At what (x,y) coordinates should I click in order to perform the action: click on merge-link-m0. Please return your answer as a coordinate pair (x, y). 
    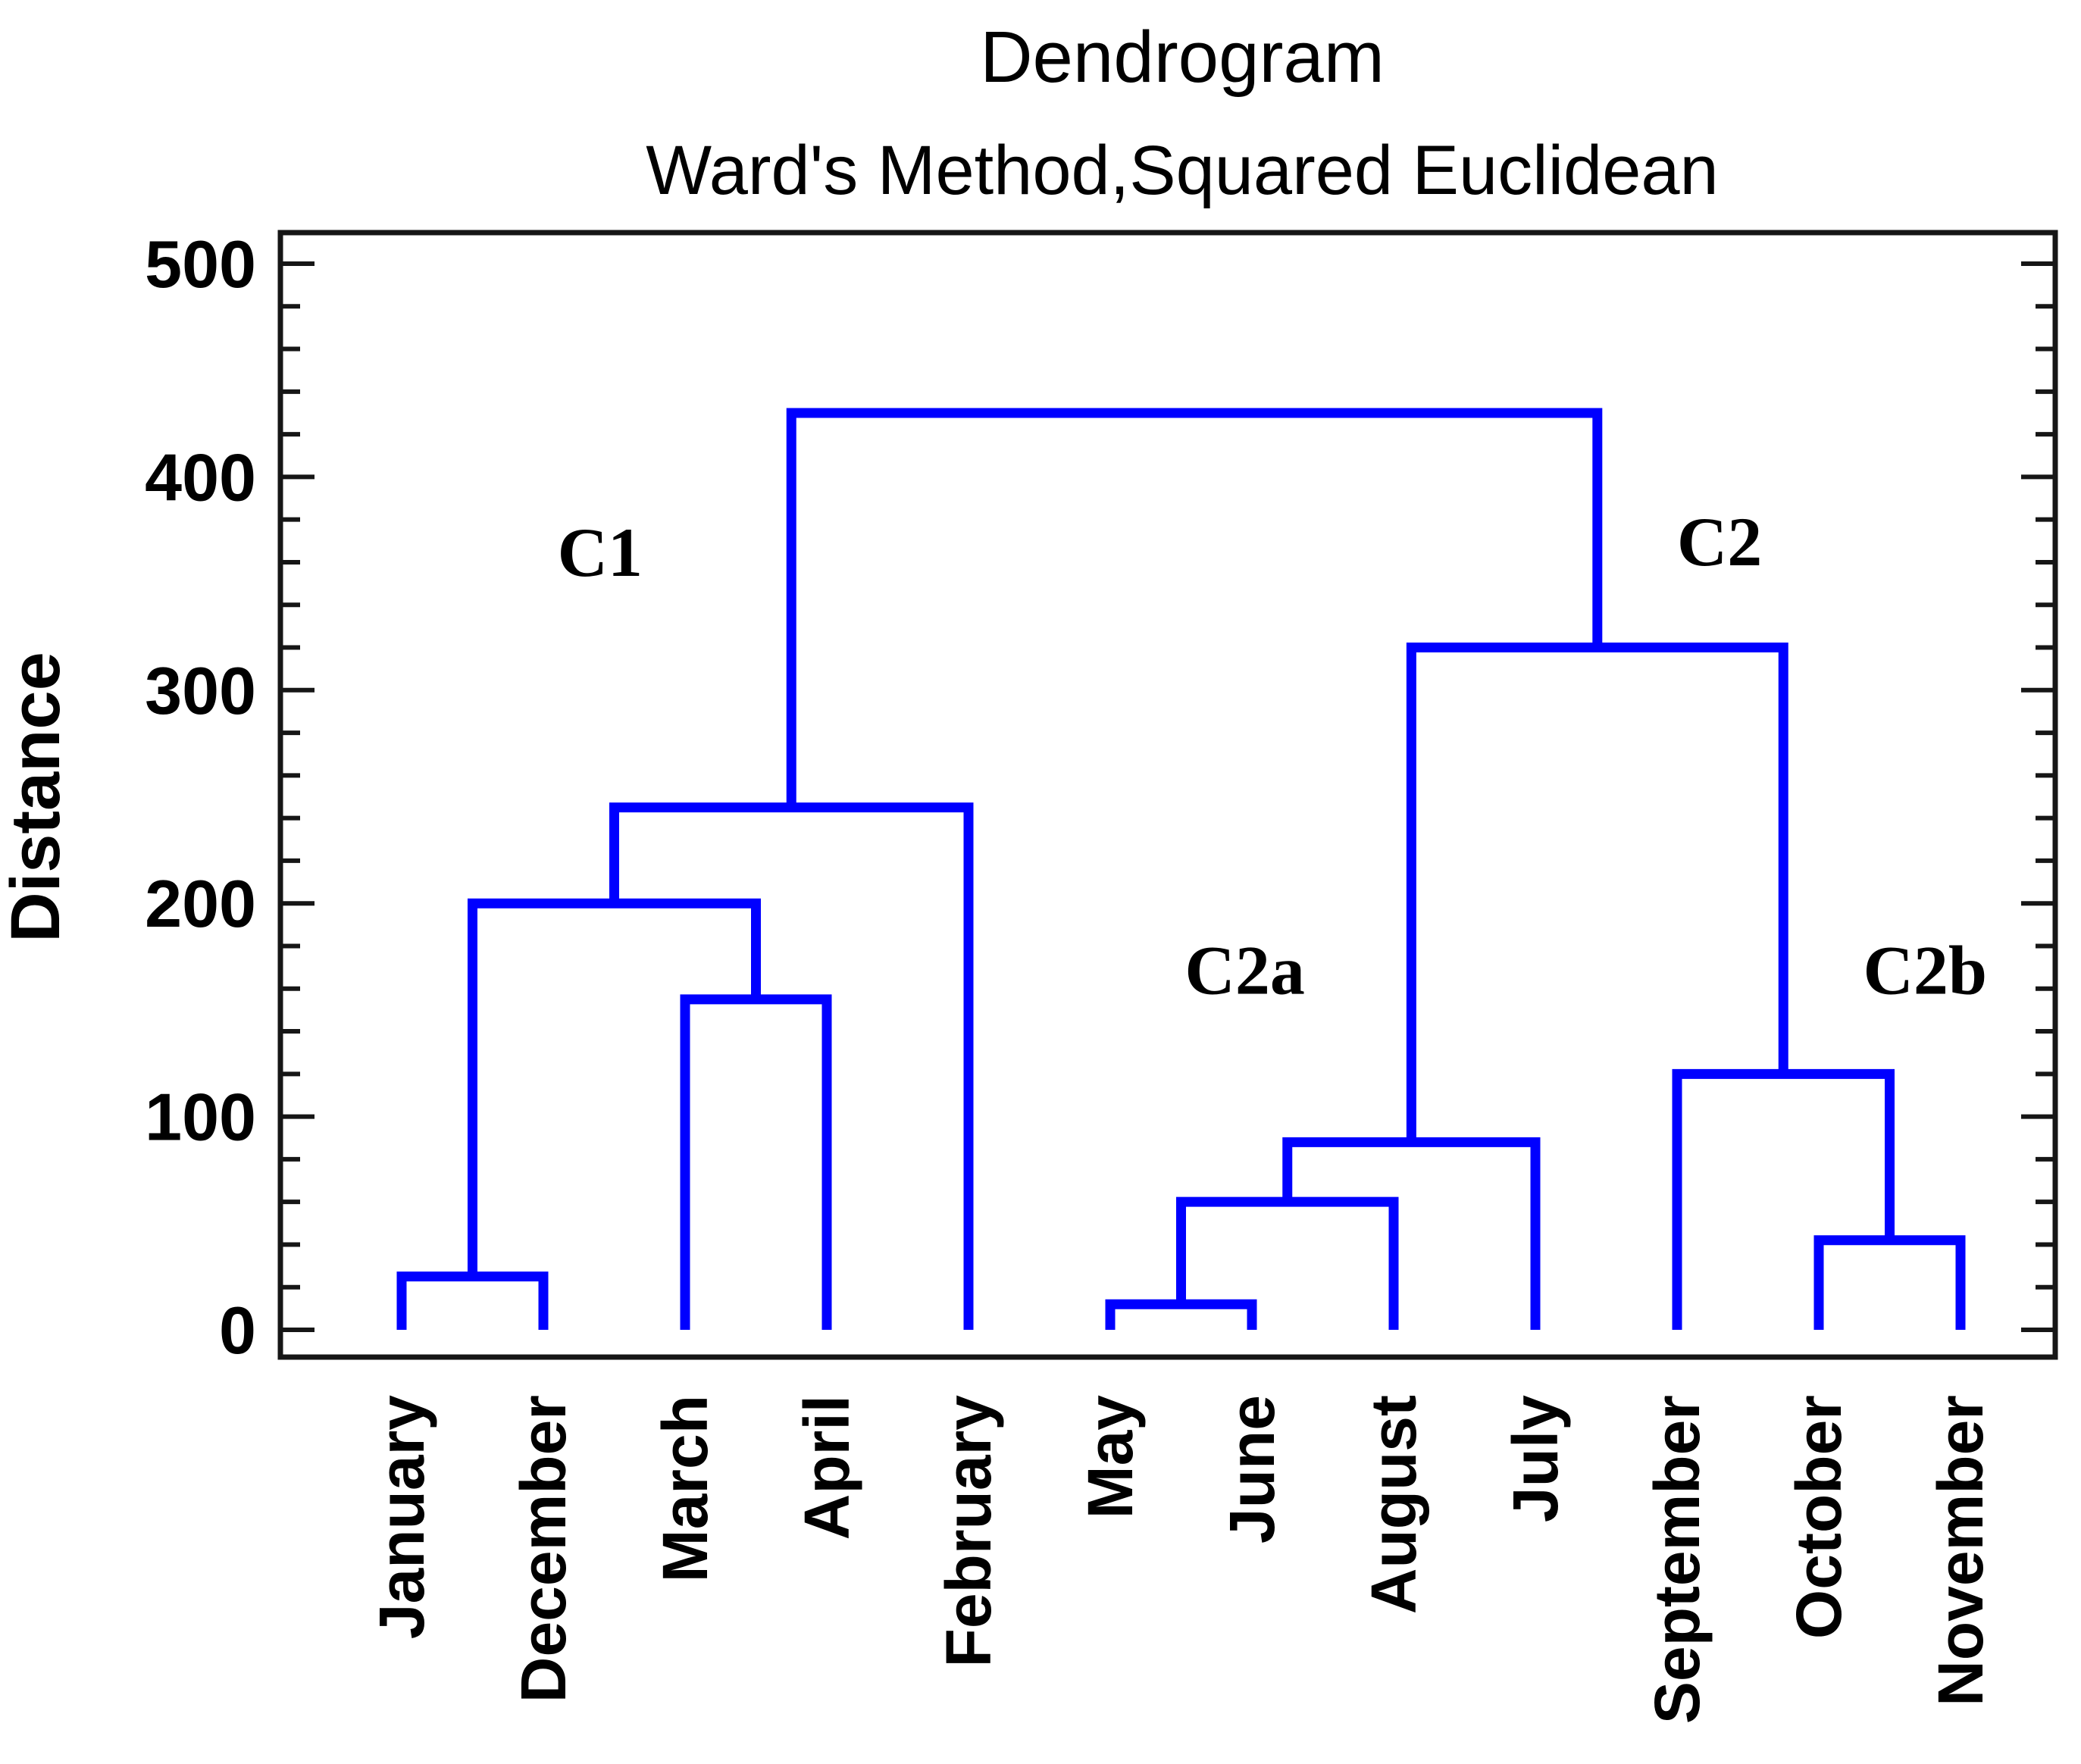
    Looking at the image, I should click on (472, 1300).